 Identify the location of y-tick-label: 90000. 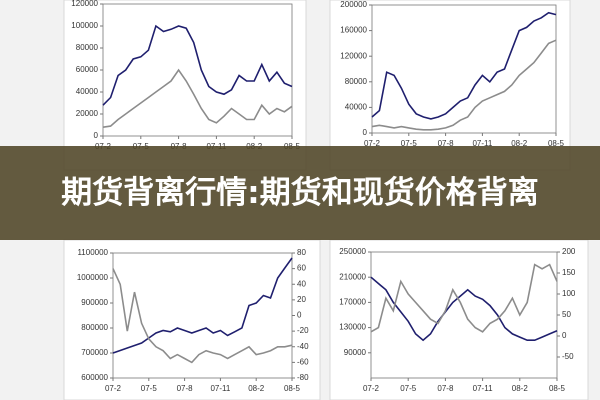
(355, 352).